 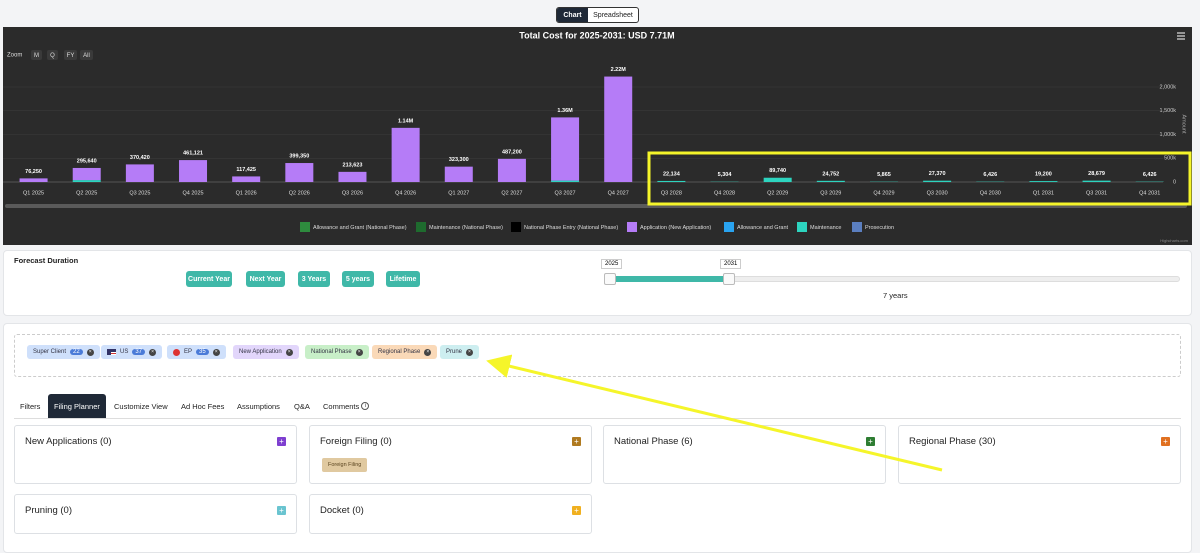 I want to click on legend-label: Prosecution, so click(x=879, y=228).